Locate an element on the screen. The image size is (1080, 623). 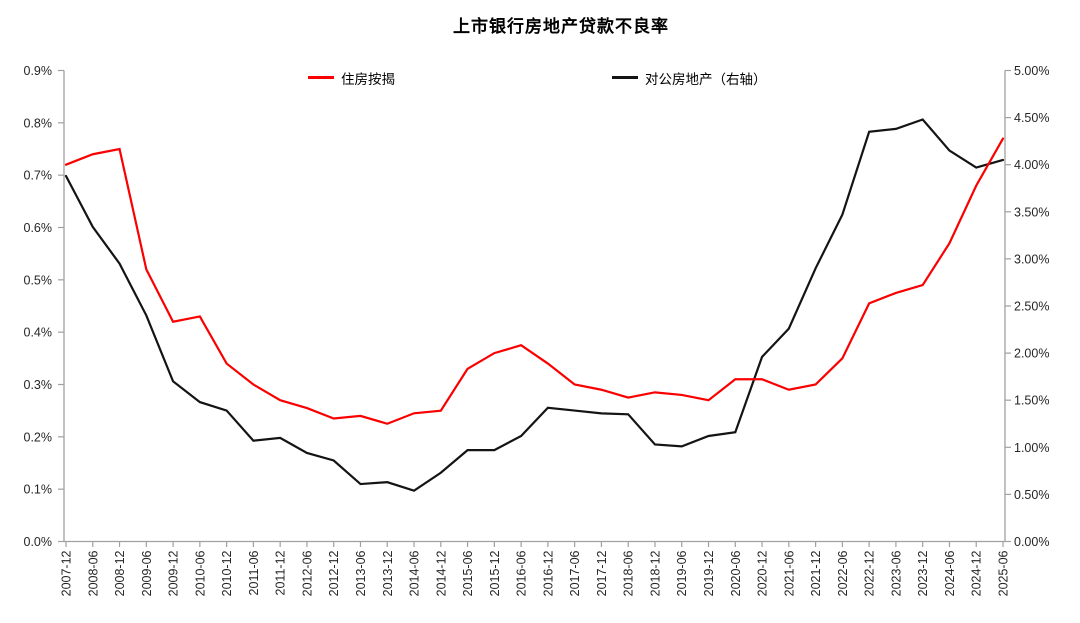
x-axis-tick-label: 2021-12 is located at coordinates (816, 573).